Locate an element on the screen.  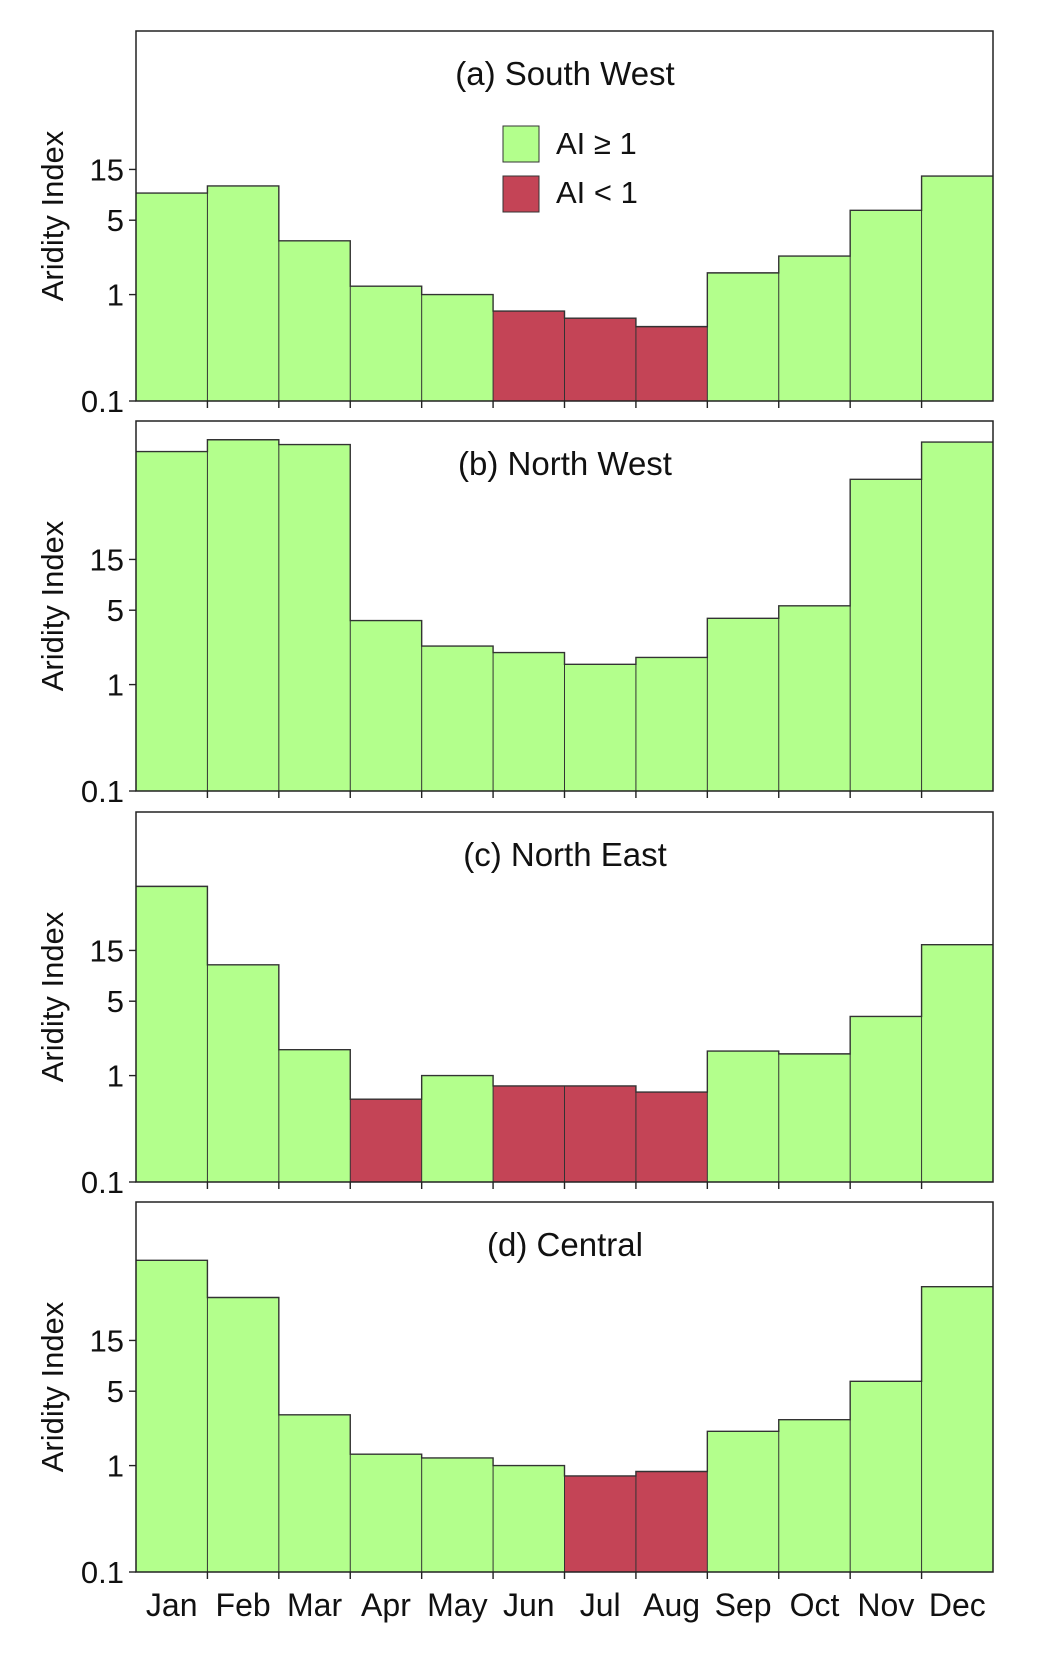
panel-b-ytick-label: 1 is located at coordinates (115, 685).